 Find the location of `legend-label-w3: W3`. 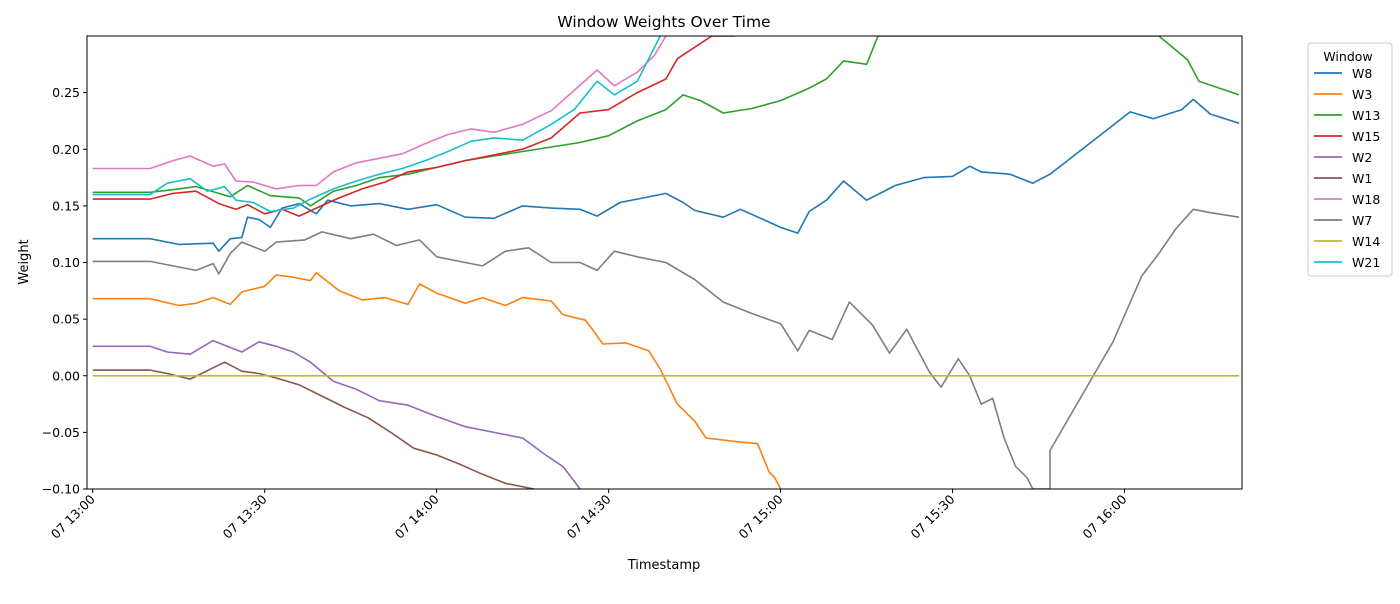

legend-label-w3: W3 is located at coordinates (1362, 94).